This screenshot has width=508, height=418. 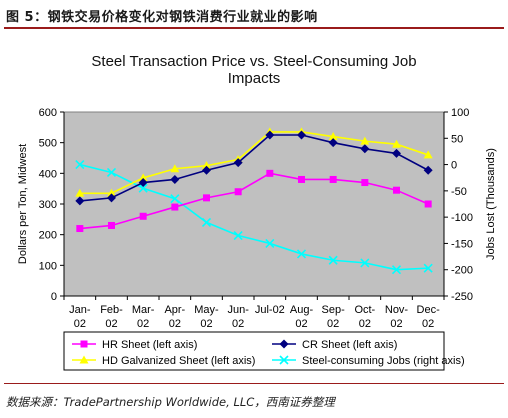 I want to click on y-tick-label-right: -200, so click(x=462, y=271).